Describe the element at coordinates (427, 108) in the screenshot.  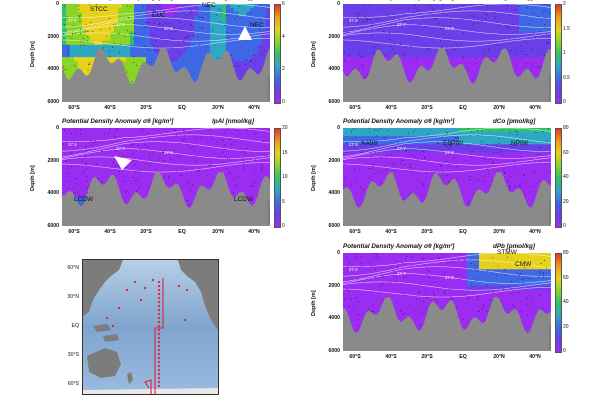
I see `x-tick-label: 20°S` at that location.